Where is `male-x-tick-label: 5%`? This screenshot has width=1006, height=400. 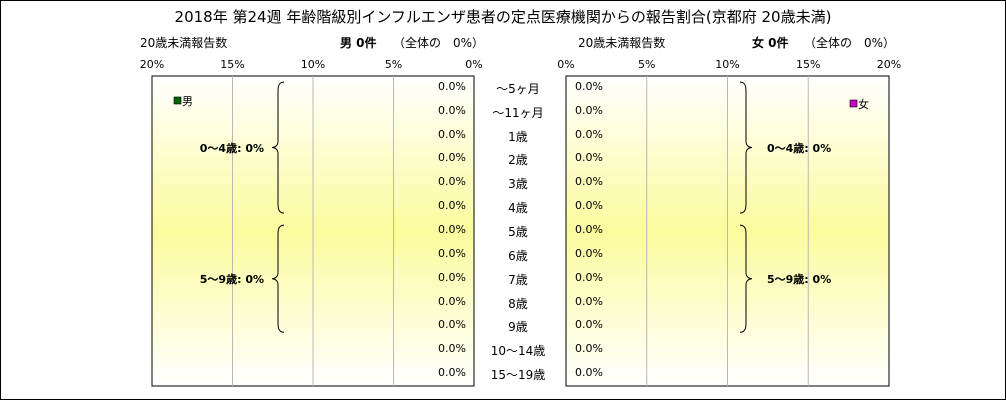 male-x-tick-label: 5% is located at coordinates (393, 64).